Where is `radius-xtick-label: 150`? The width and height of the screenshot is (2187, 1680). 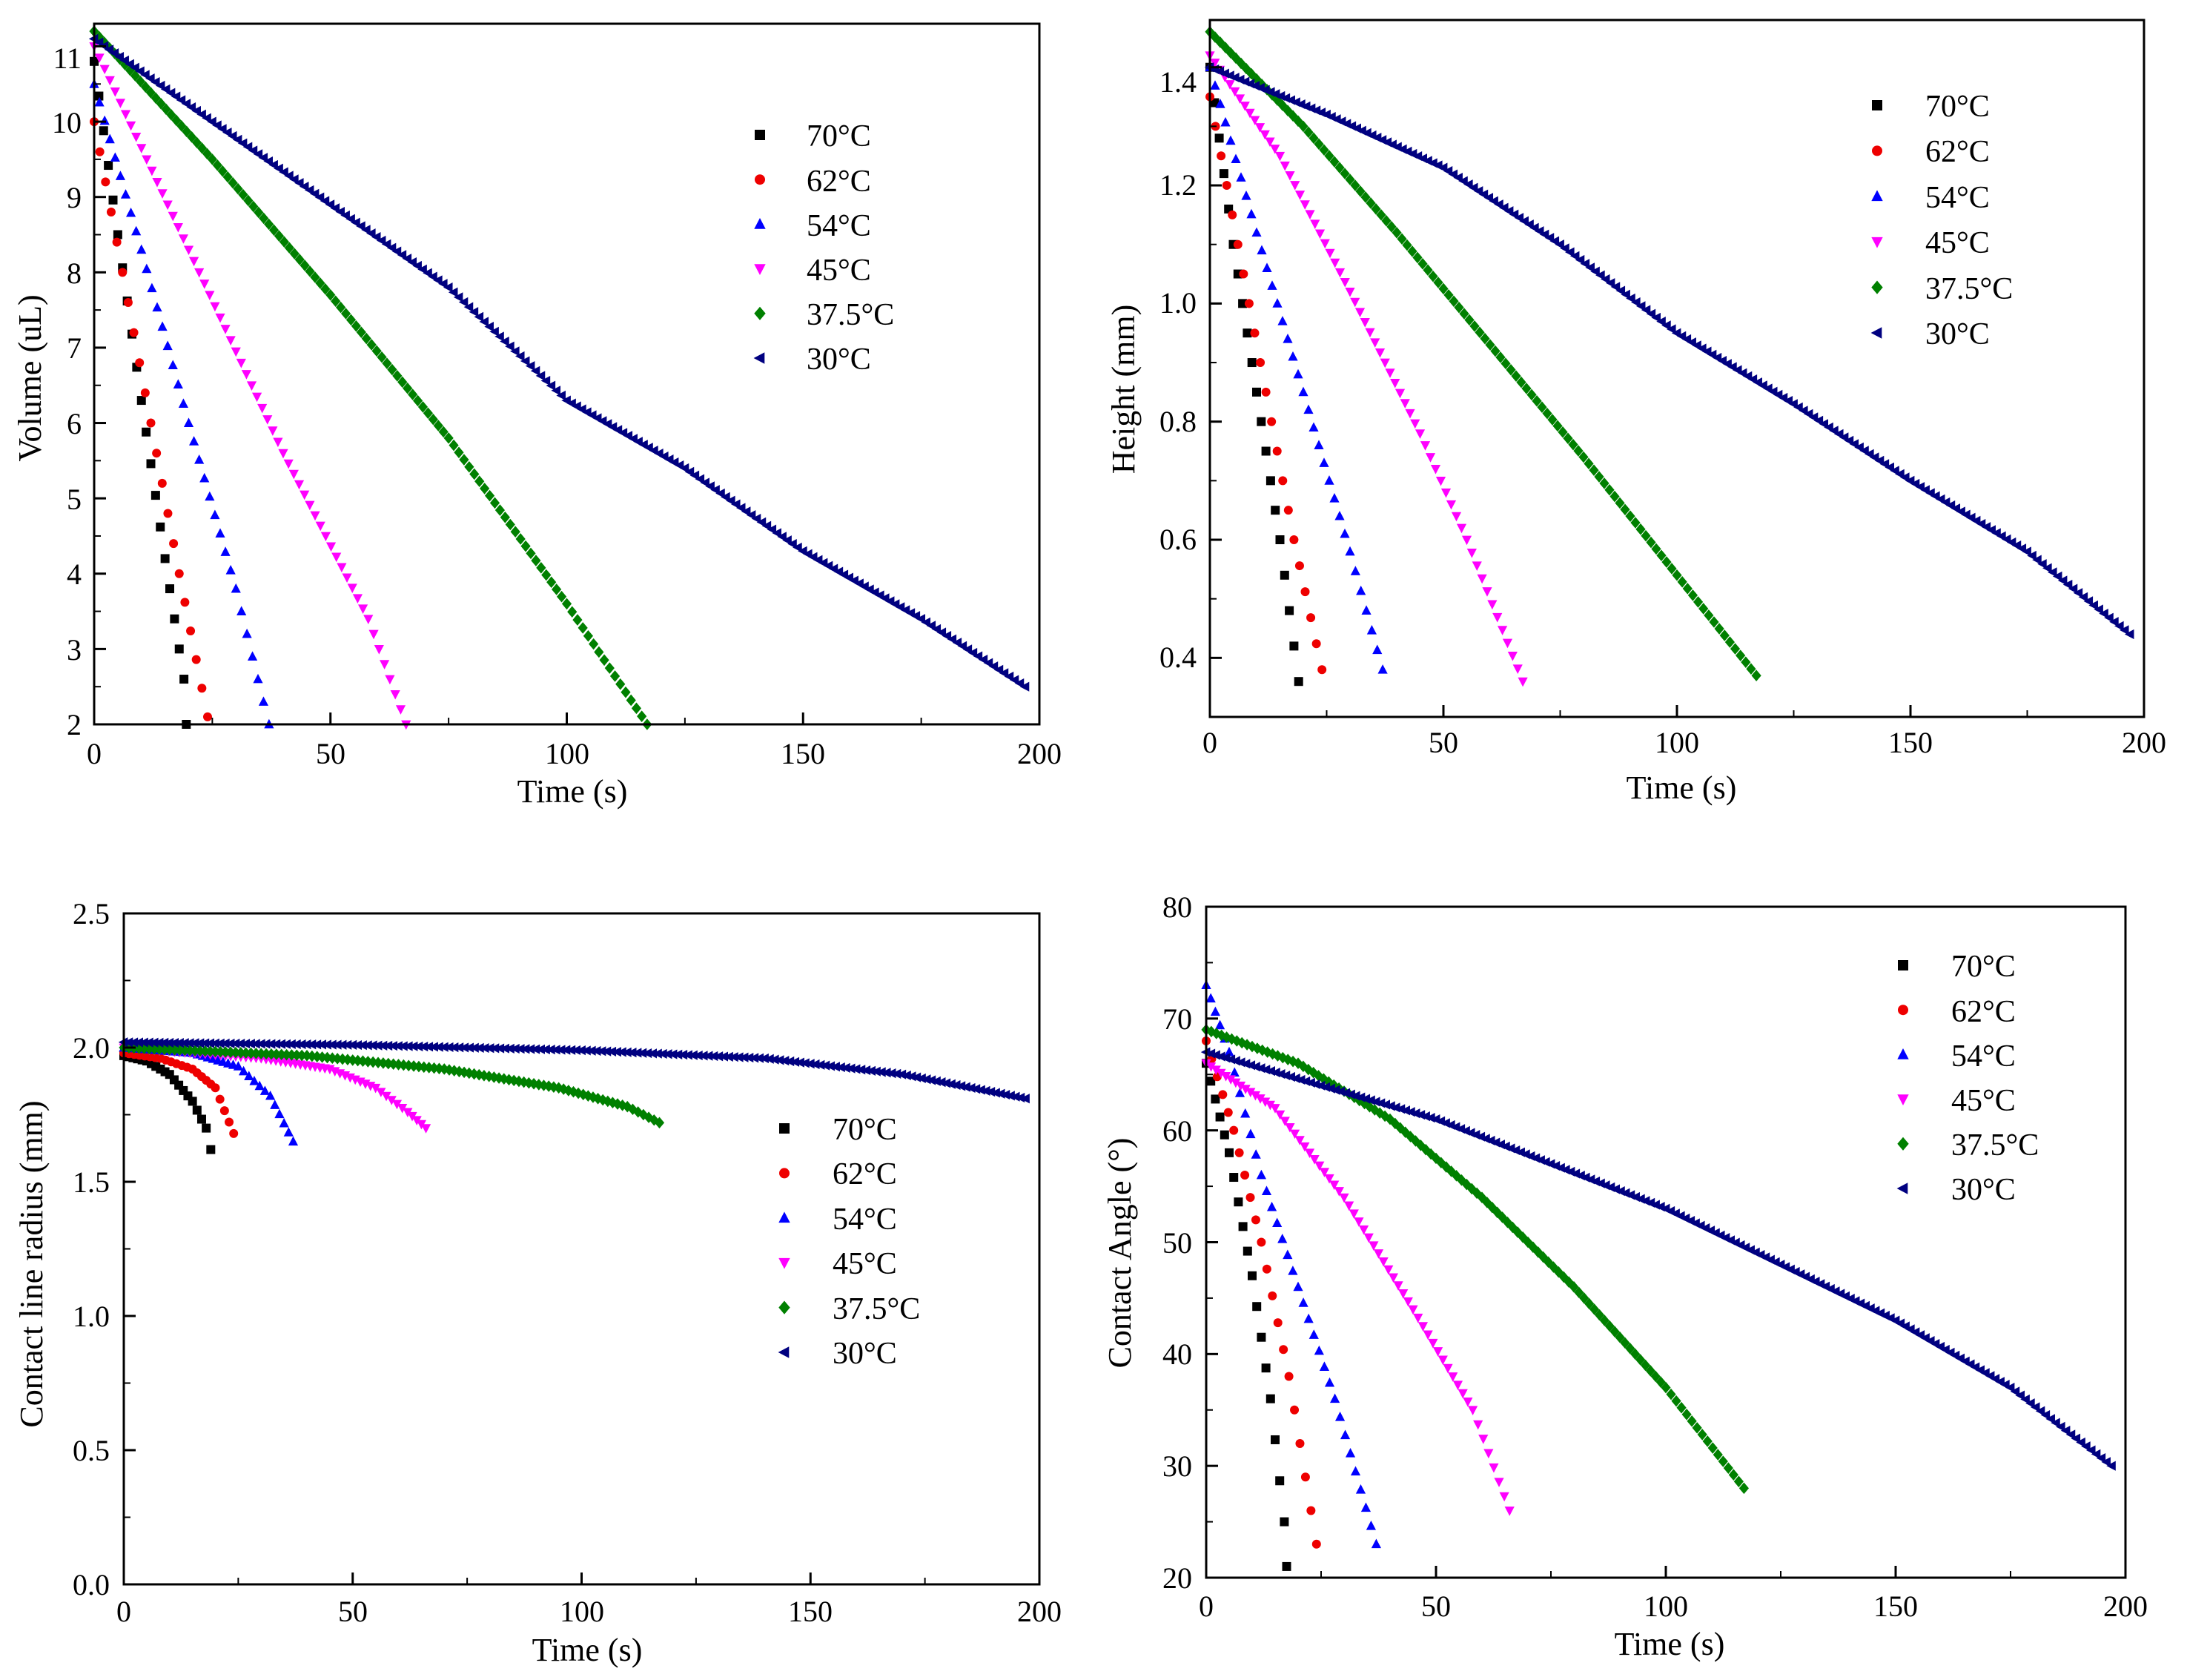
radius-xtick-label: 150 is located at coordinates (810, 1612).